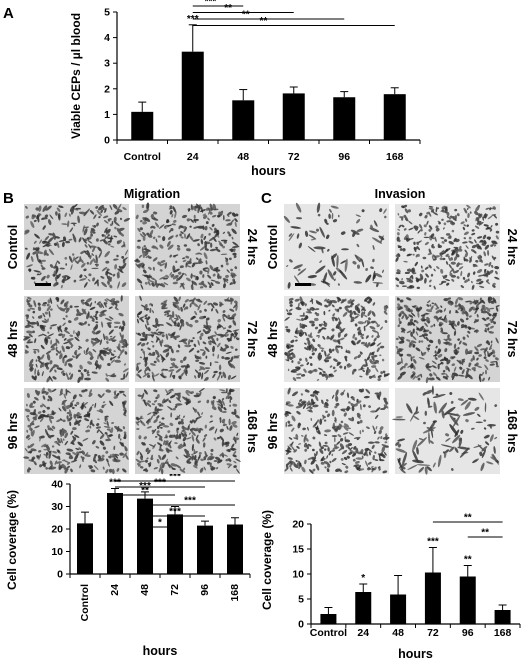 The width and height of the screenshot is (530, 665). Describe the element at coordinates (301, 600) in the screenshot. I see `chart-c-ytick-label: 5` at that location.